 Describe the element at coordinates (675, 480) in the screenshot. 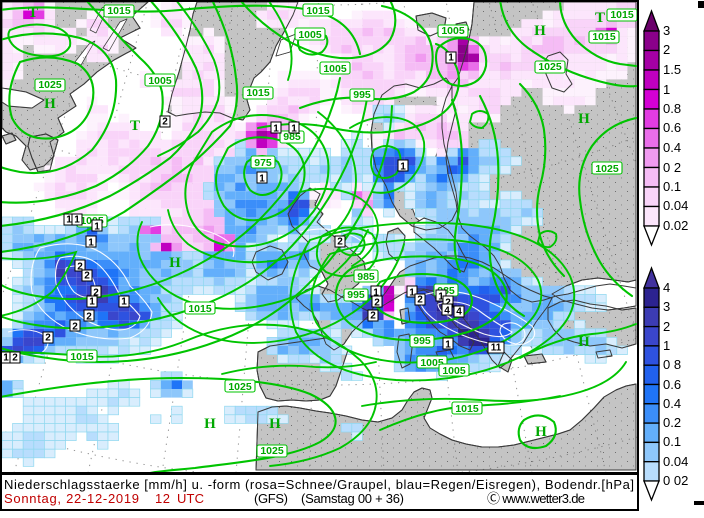

I see `svg-text: 0 02` at that location.